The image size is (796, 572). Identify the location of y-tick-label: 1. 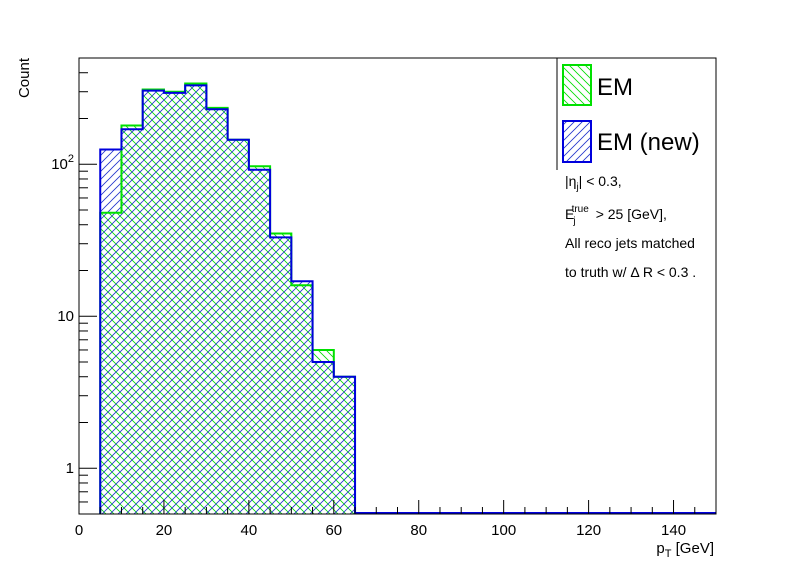
(70, 468).